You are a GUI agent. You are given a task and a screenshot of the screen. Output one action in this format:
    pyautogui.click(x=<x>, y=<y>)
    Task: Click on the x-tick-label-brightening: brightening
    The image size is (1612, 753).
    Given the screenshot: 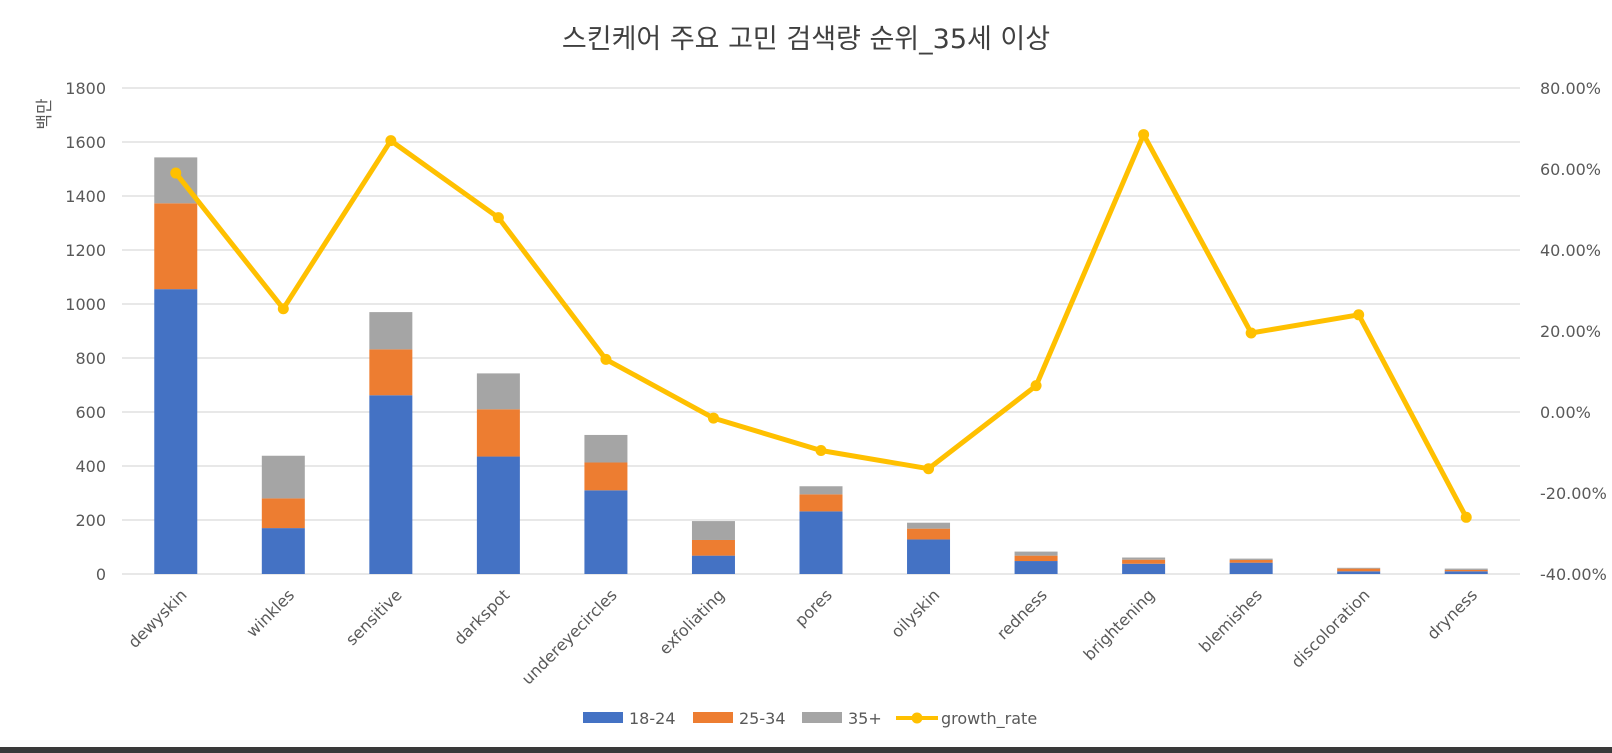 What is the action you would take?
    pyautogui.click(x=1119, y=624)
    